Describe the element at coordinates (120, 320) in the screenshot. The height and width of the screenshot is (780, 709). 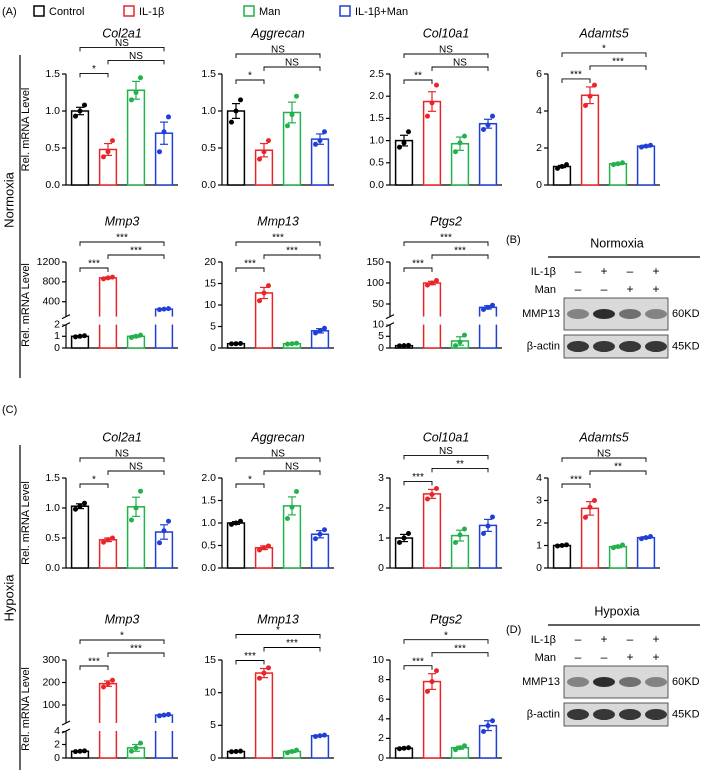
I see `axis-break` at that location.